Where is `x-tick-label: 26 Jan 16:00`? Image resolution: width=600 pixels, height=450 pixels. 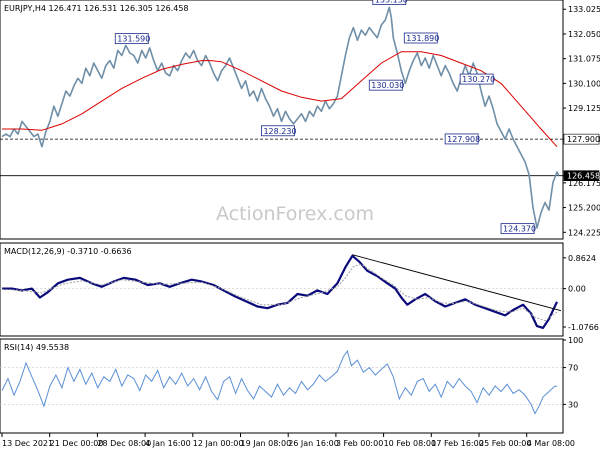 x-tick-label: 26 Jan 16:00 is located at coordinates (313, 443).